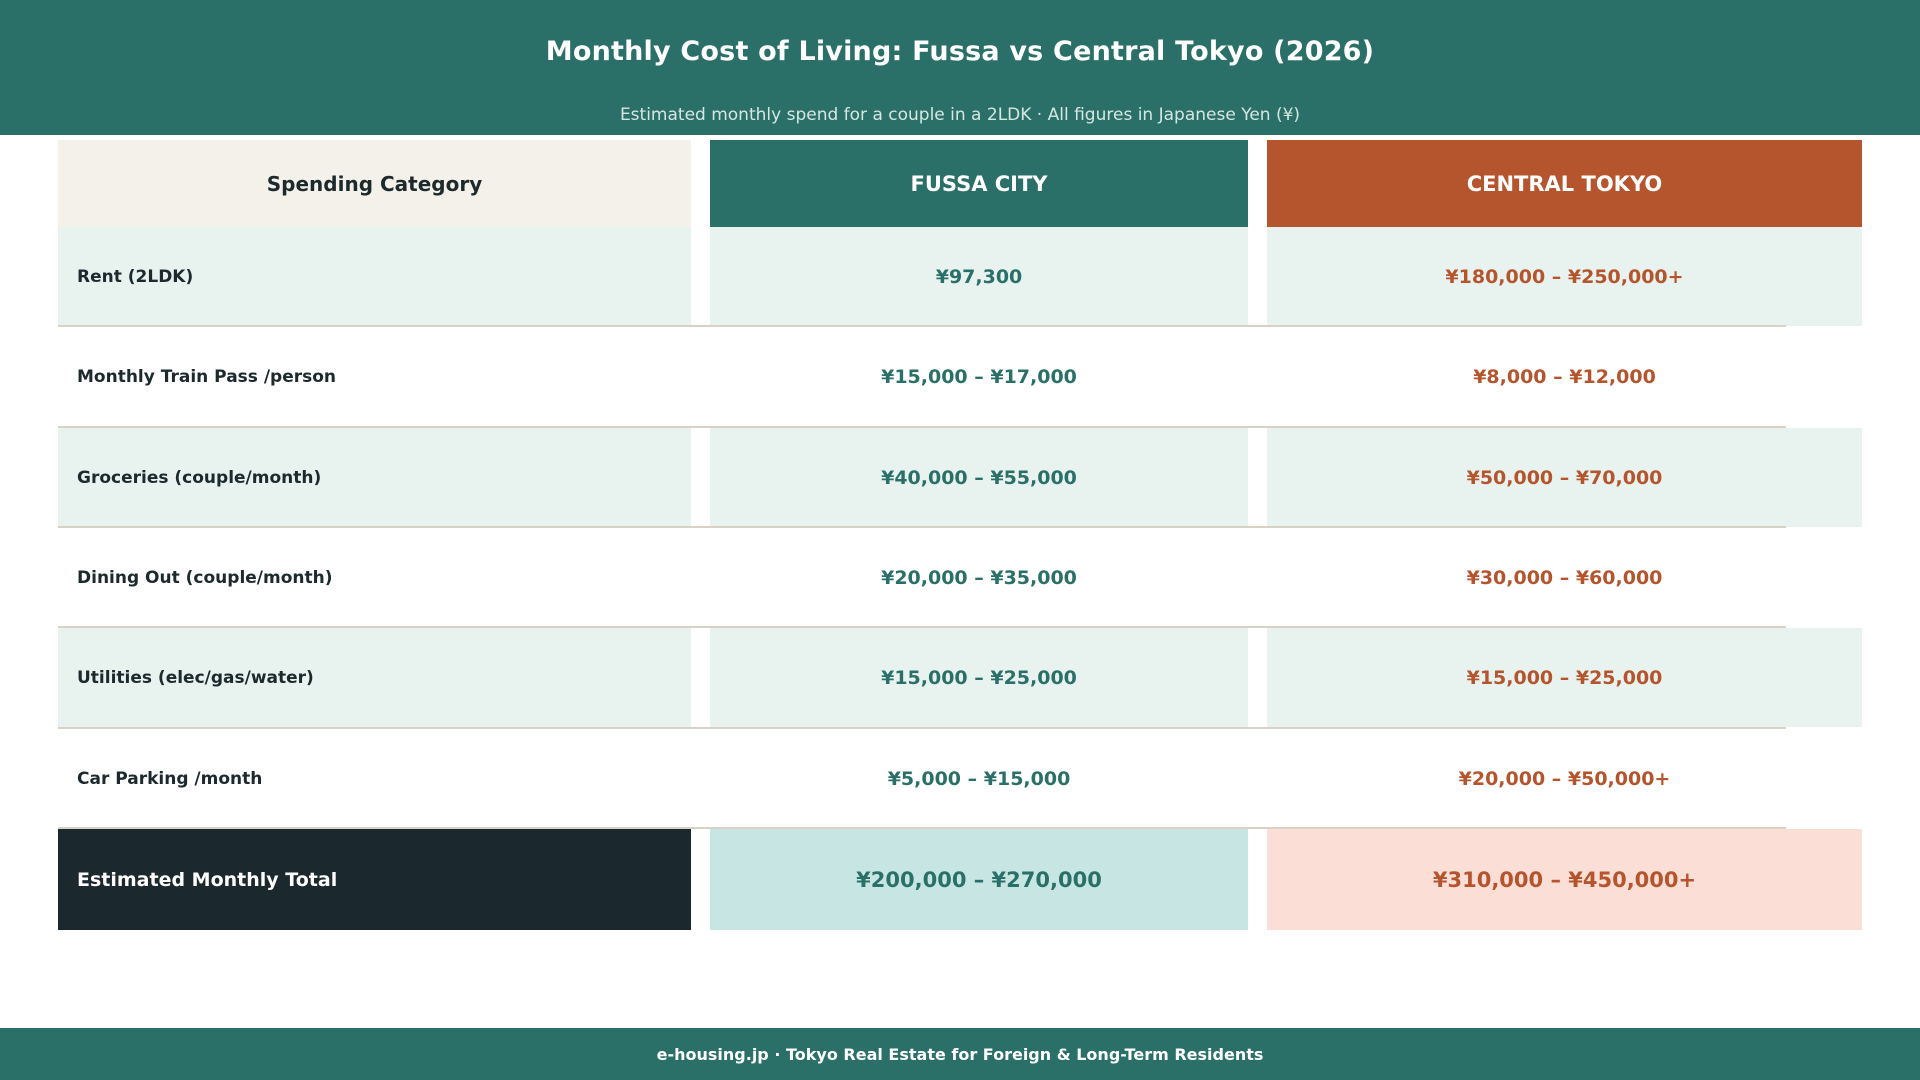  What do you see at coordinates (374, 677) in the screenshot?
I see `row-utilities-label: Utilities (elec/gas/water)` at bounding box center [374, 677].